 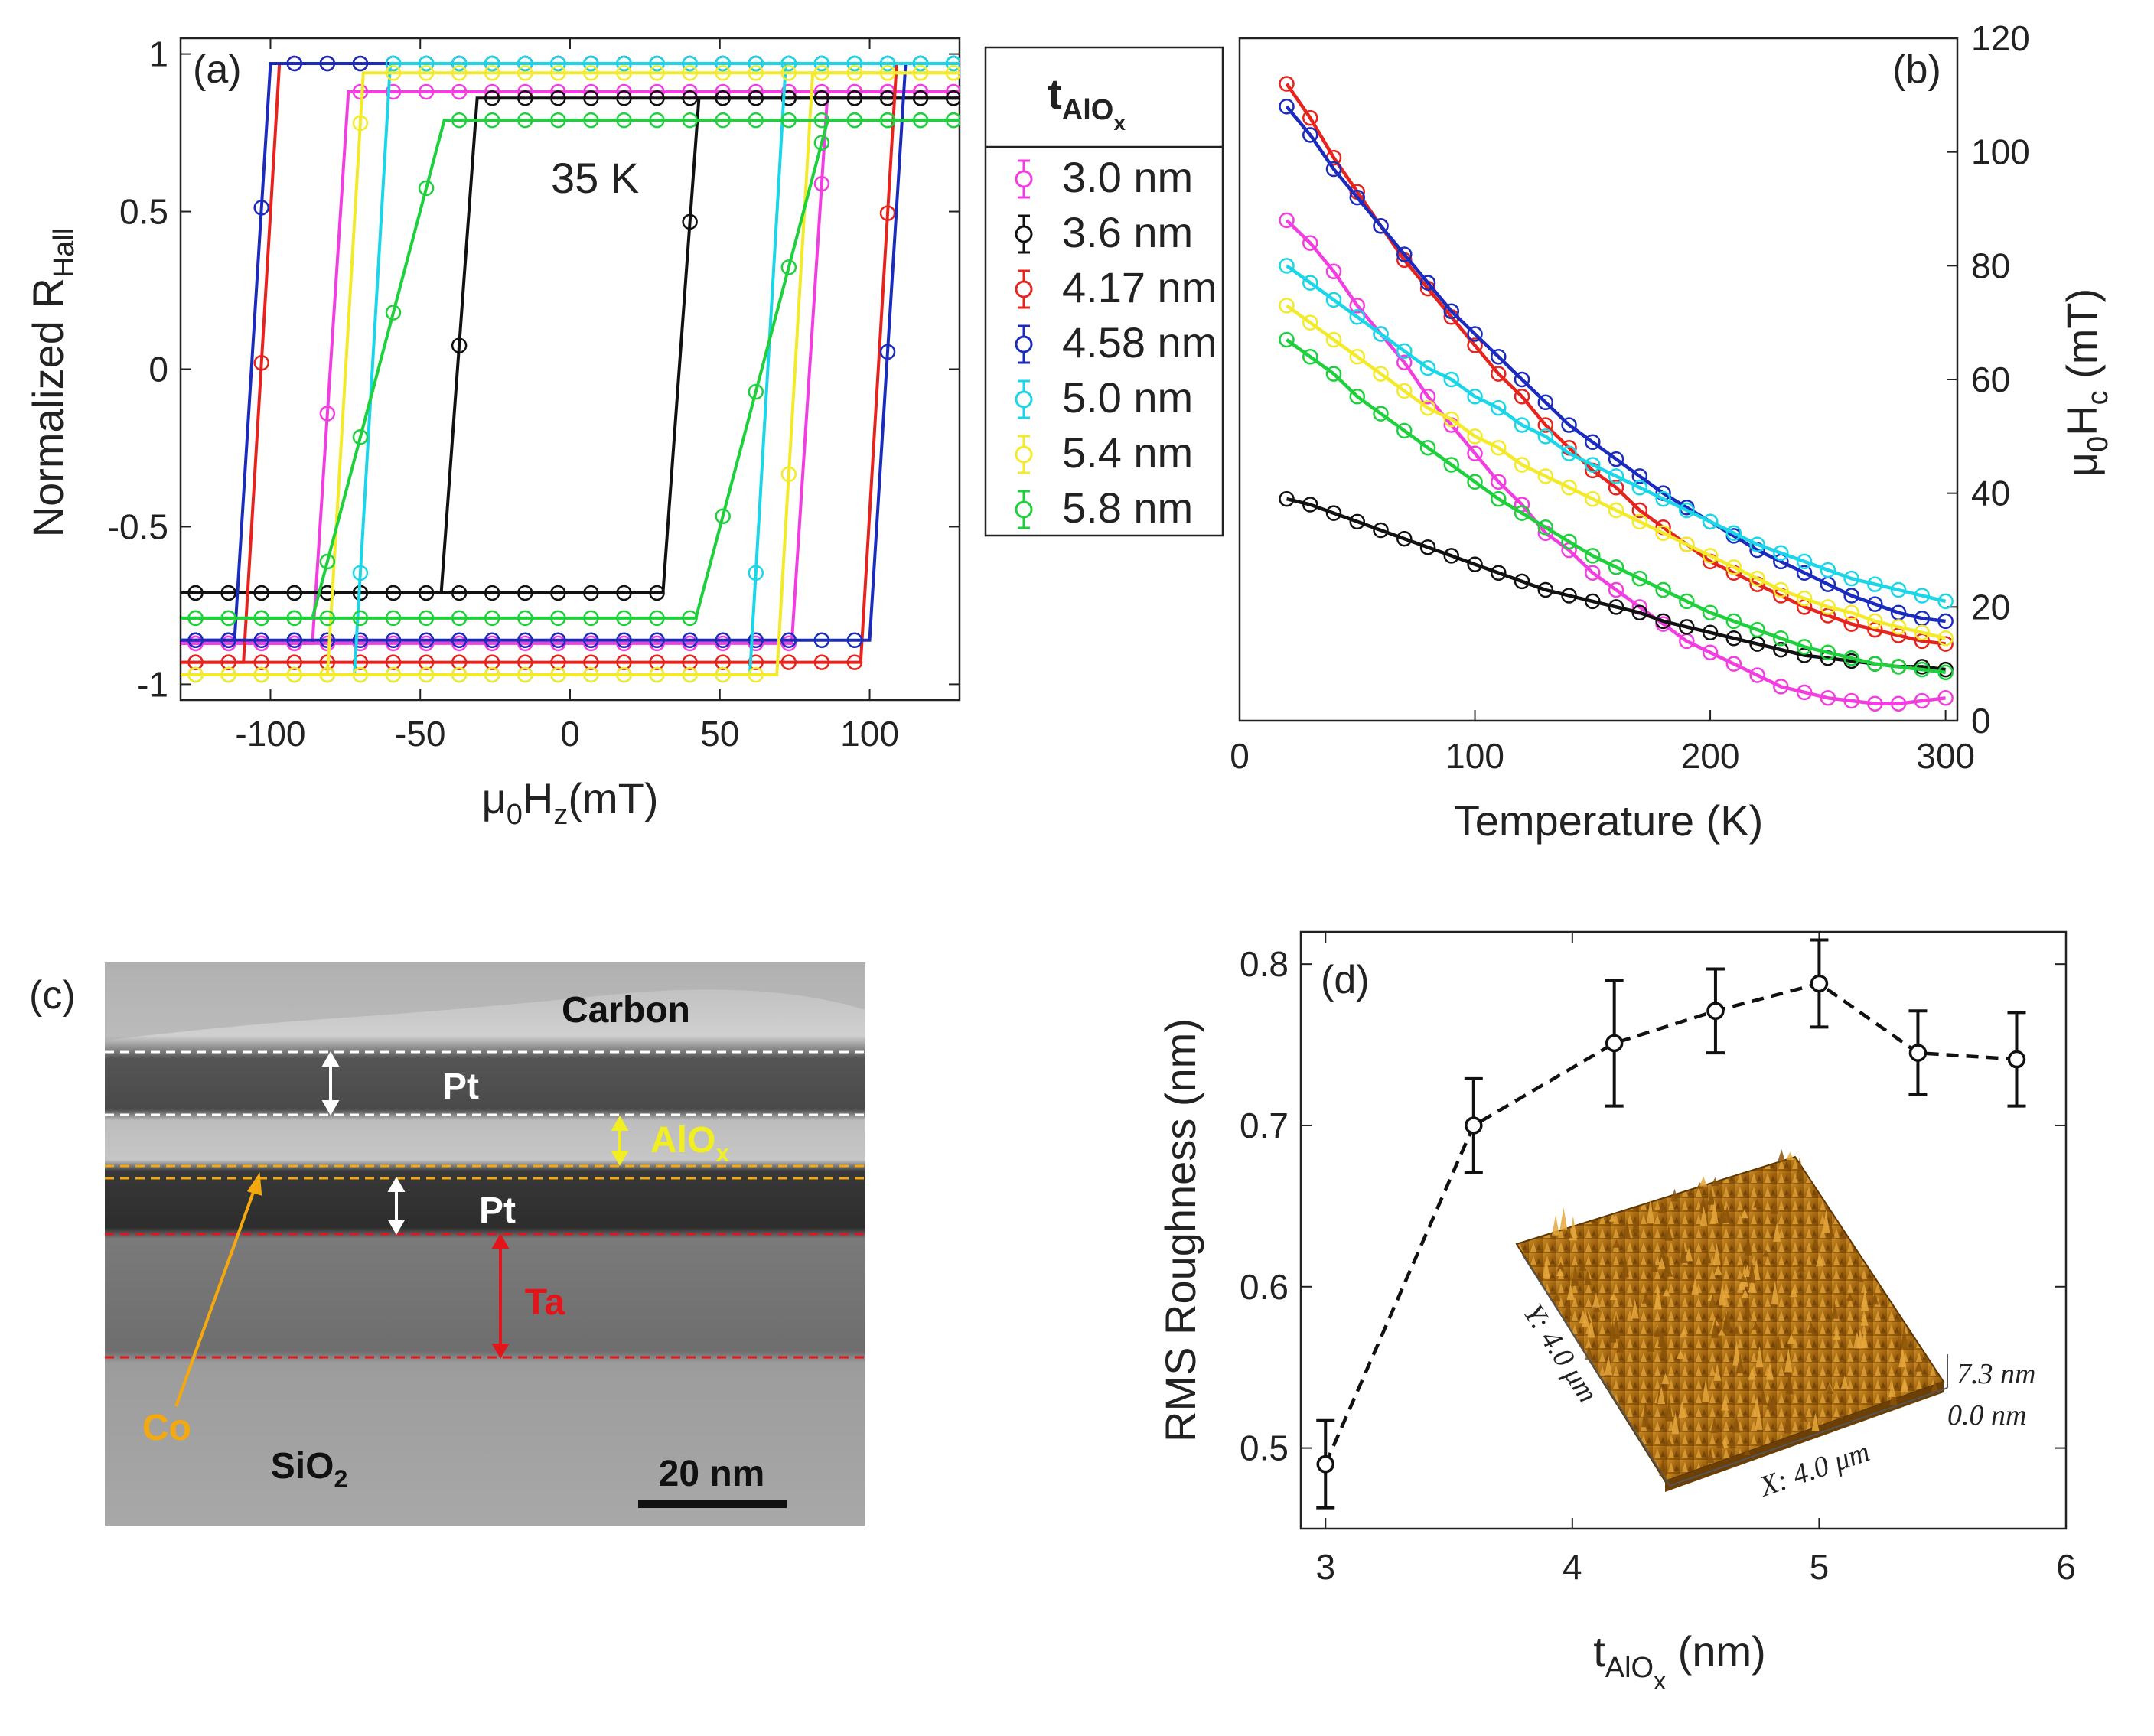 What do you see at coordinates (1265, 964) in the screenshot?
I see `panel-d-ytick-label: 0.8` at bounding box center [1265, 964].